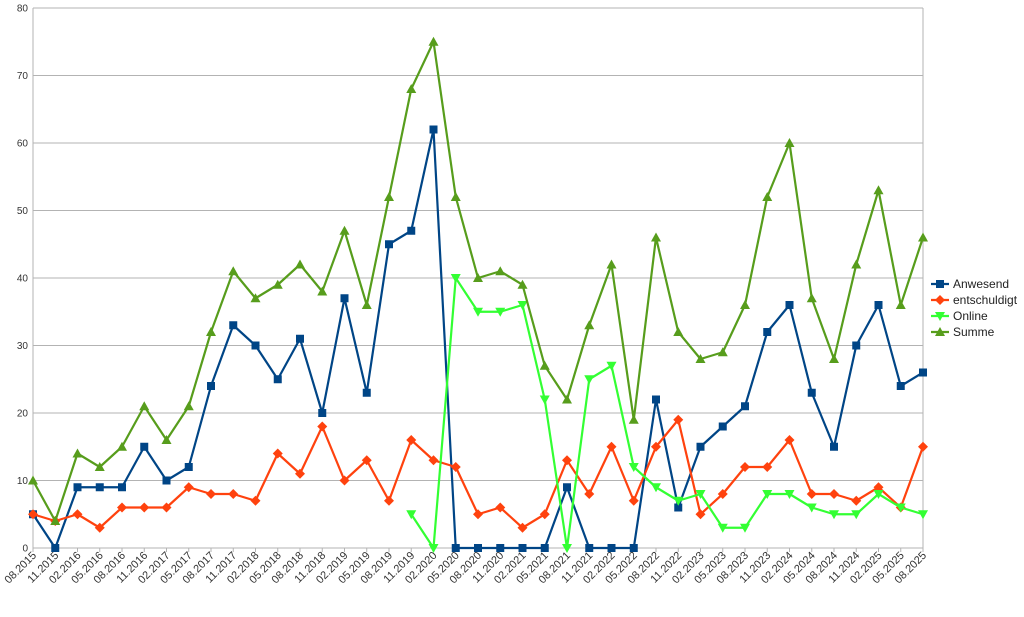 Image resolution: width=1024 pixels, height=617 pixels. I want to click on y-tick-label: 20, so click(23, 414).